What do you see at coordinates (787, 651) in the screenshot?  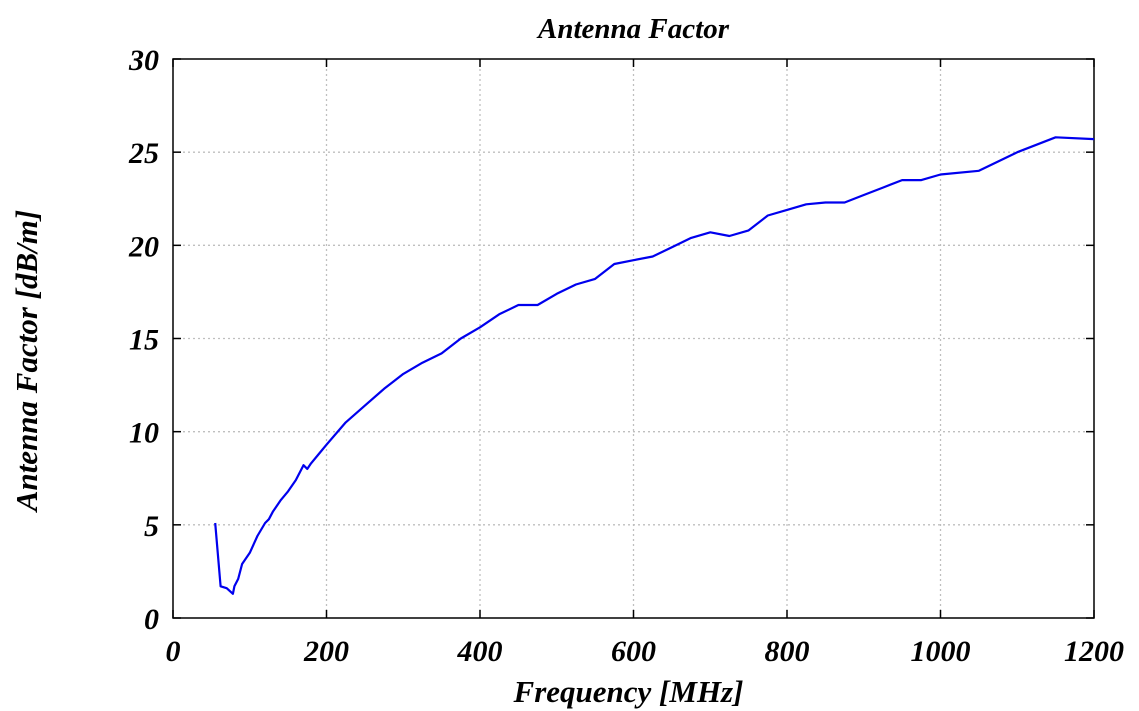 I see `x-tick-label: 800` at bounding box center [787, 651].